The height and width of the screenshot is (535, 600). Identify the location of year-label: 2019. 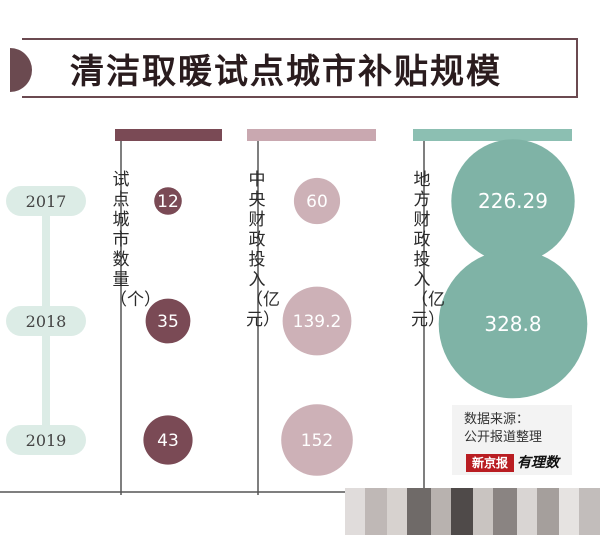
(46, 440).